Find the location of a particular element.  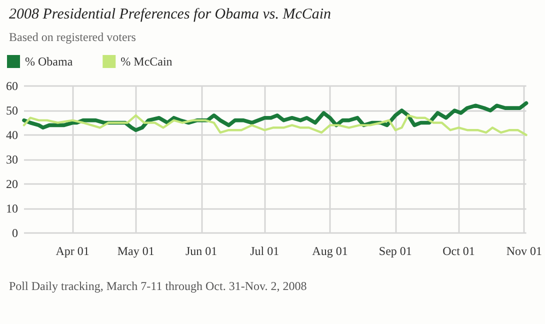

y-tick-label: 40 is located at coordinates (12, 135).